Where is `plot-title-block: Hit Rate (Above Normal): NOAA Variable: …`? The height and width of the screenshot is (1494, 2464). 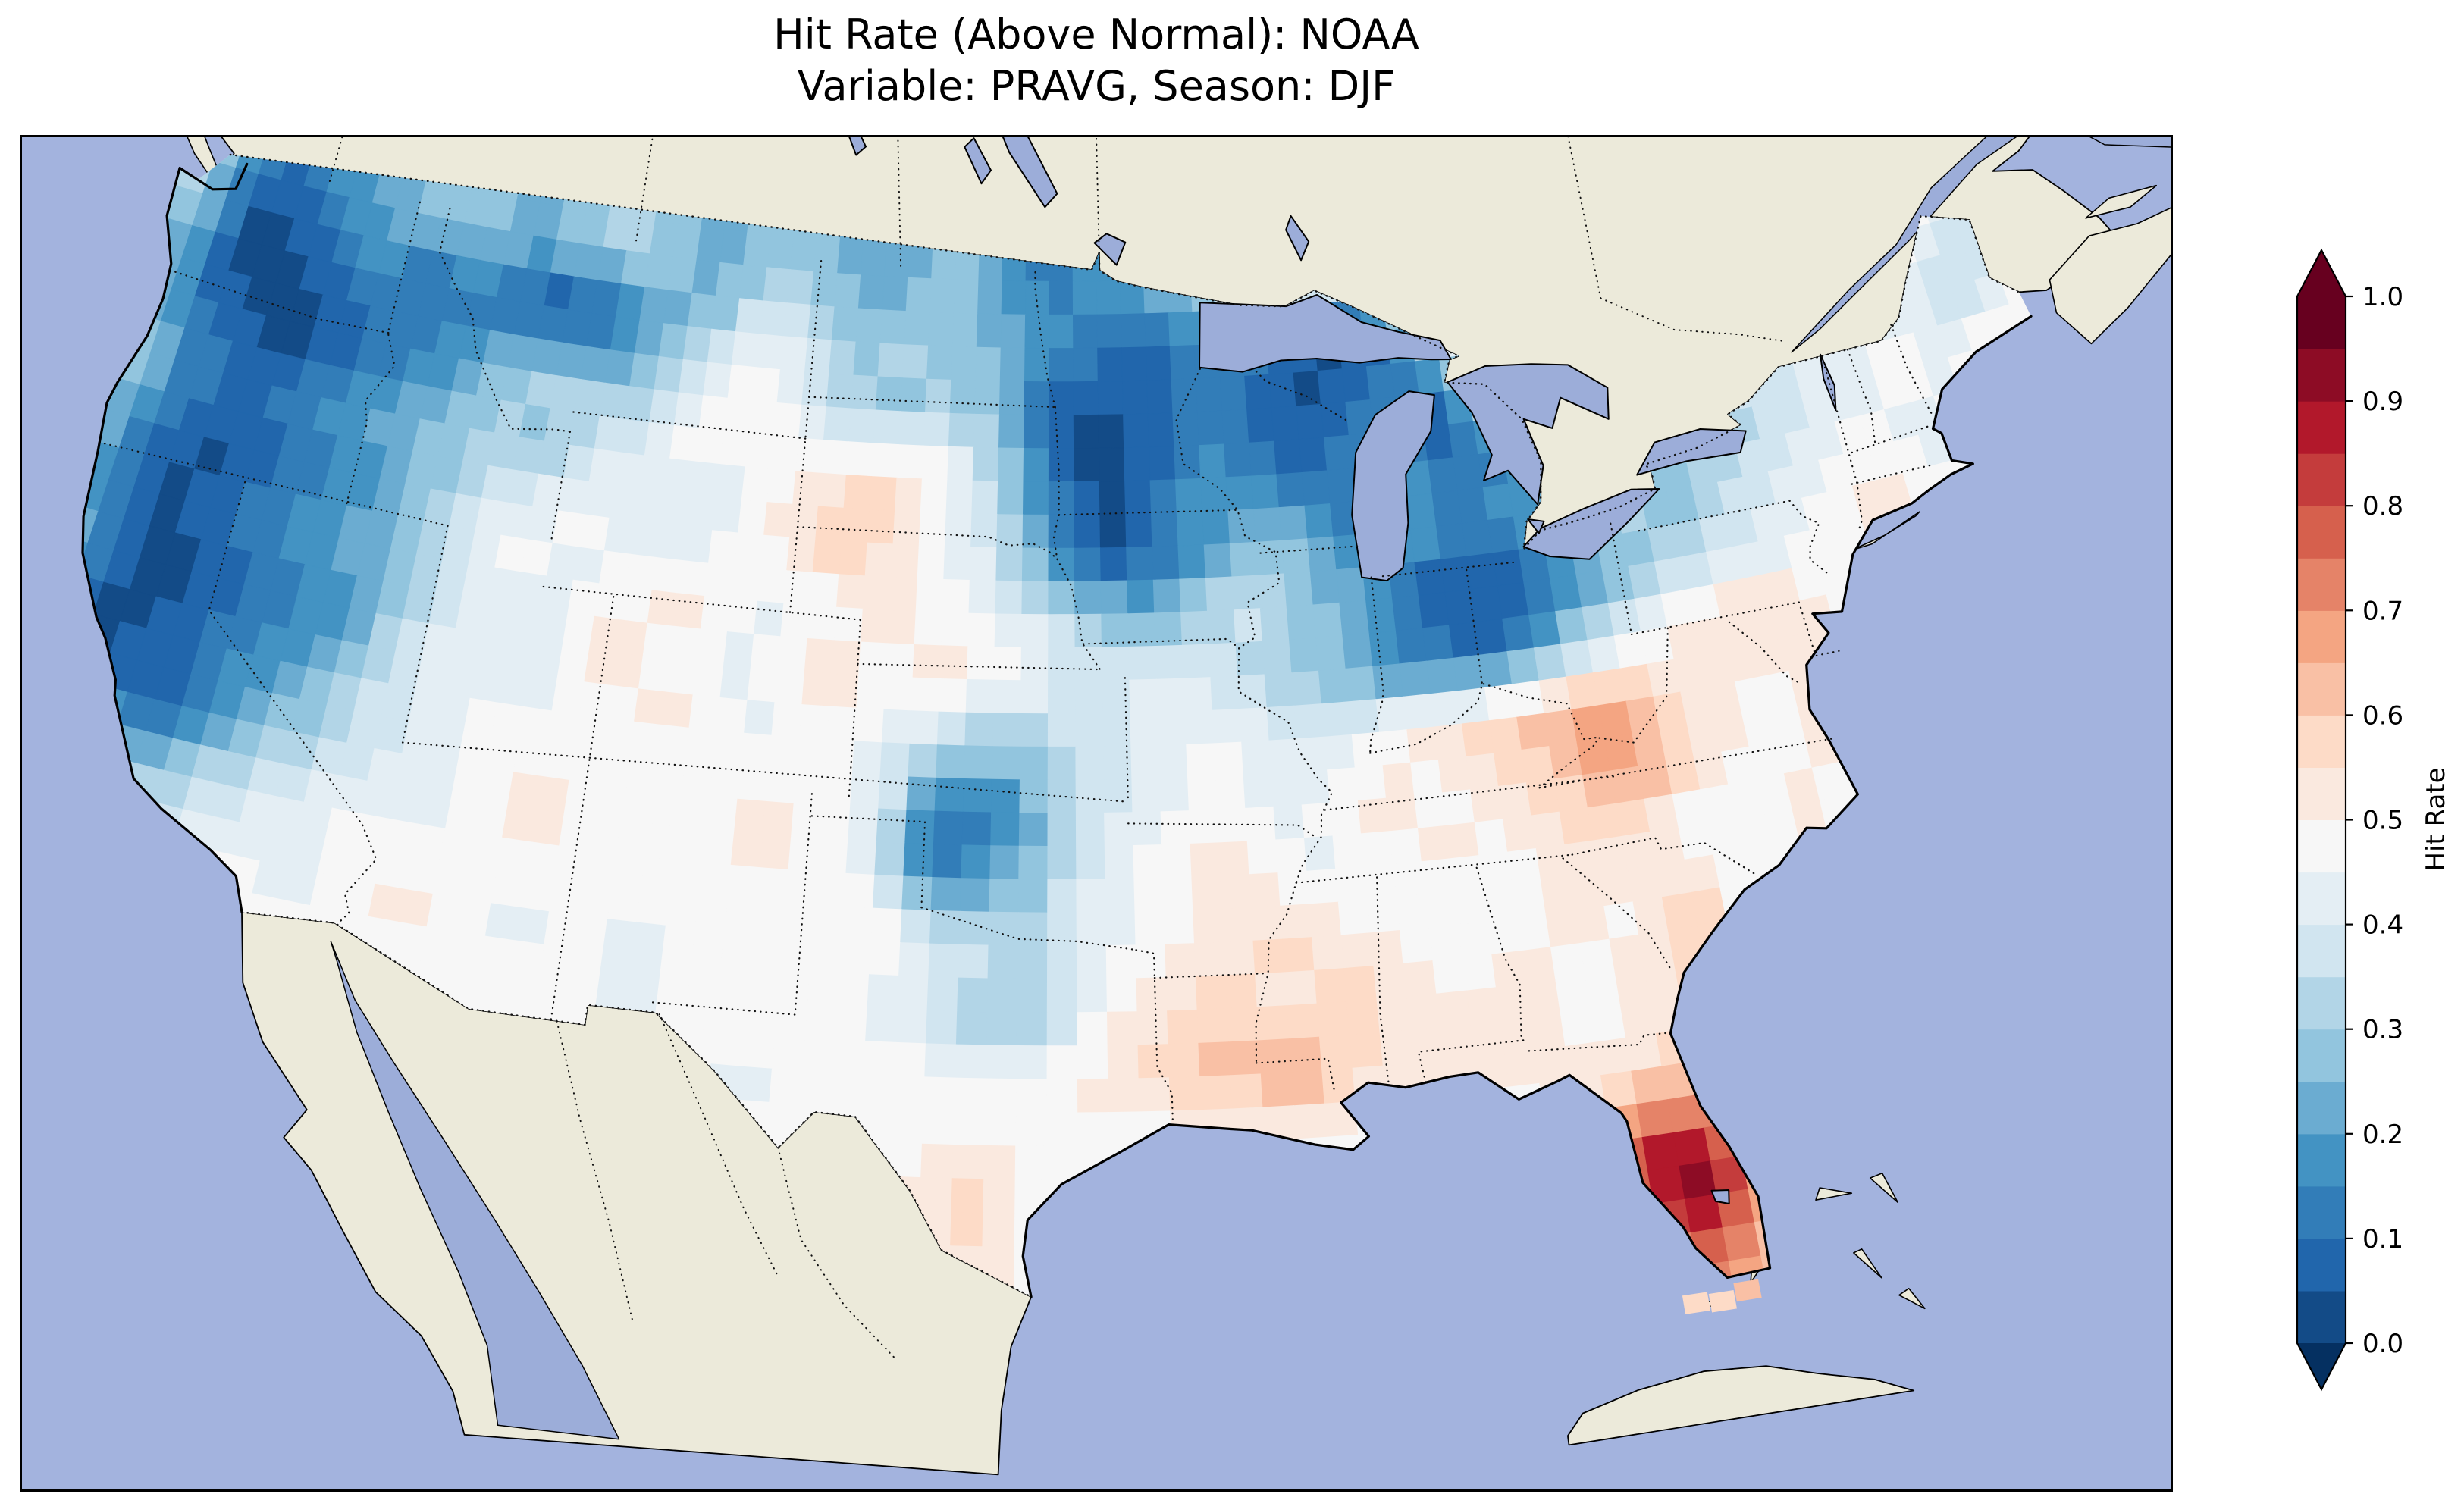
plot-title-block: Hit Rate (Above Normal): NOAA Variable: … is located at coordinates (1096, 60).